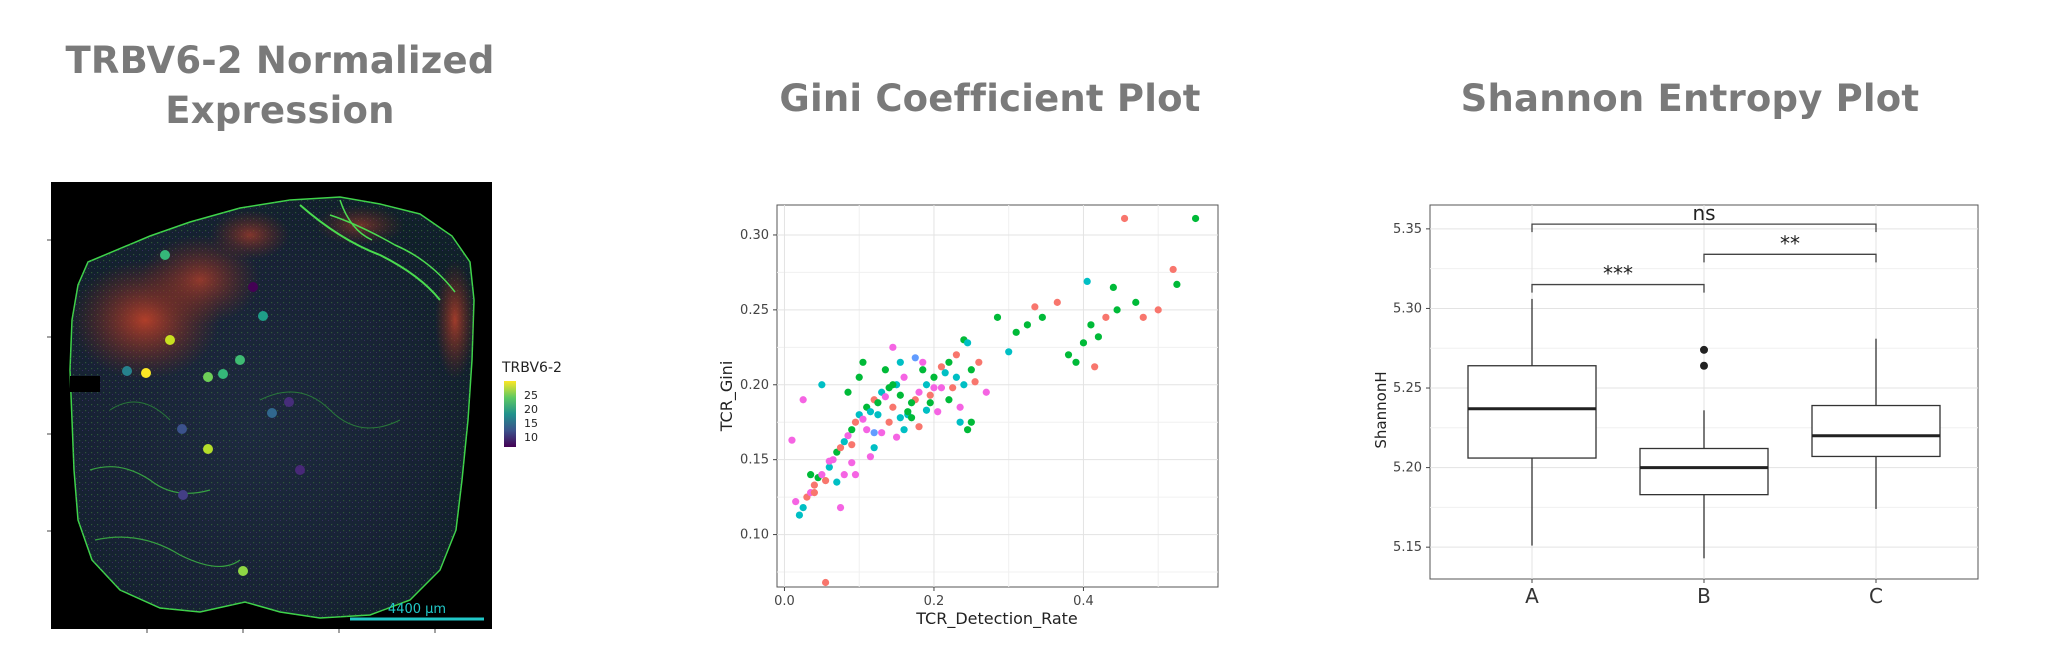 Image resolution: width=2048 pixels, height=672 pixels. I want to click on gini-x-tick-label: 0.2, so click(934, 601).